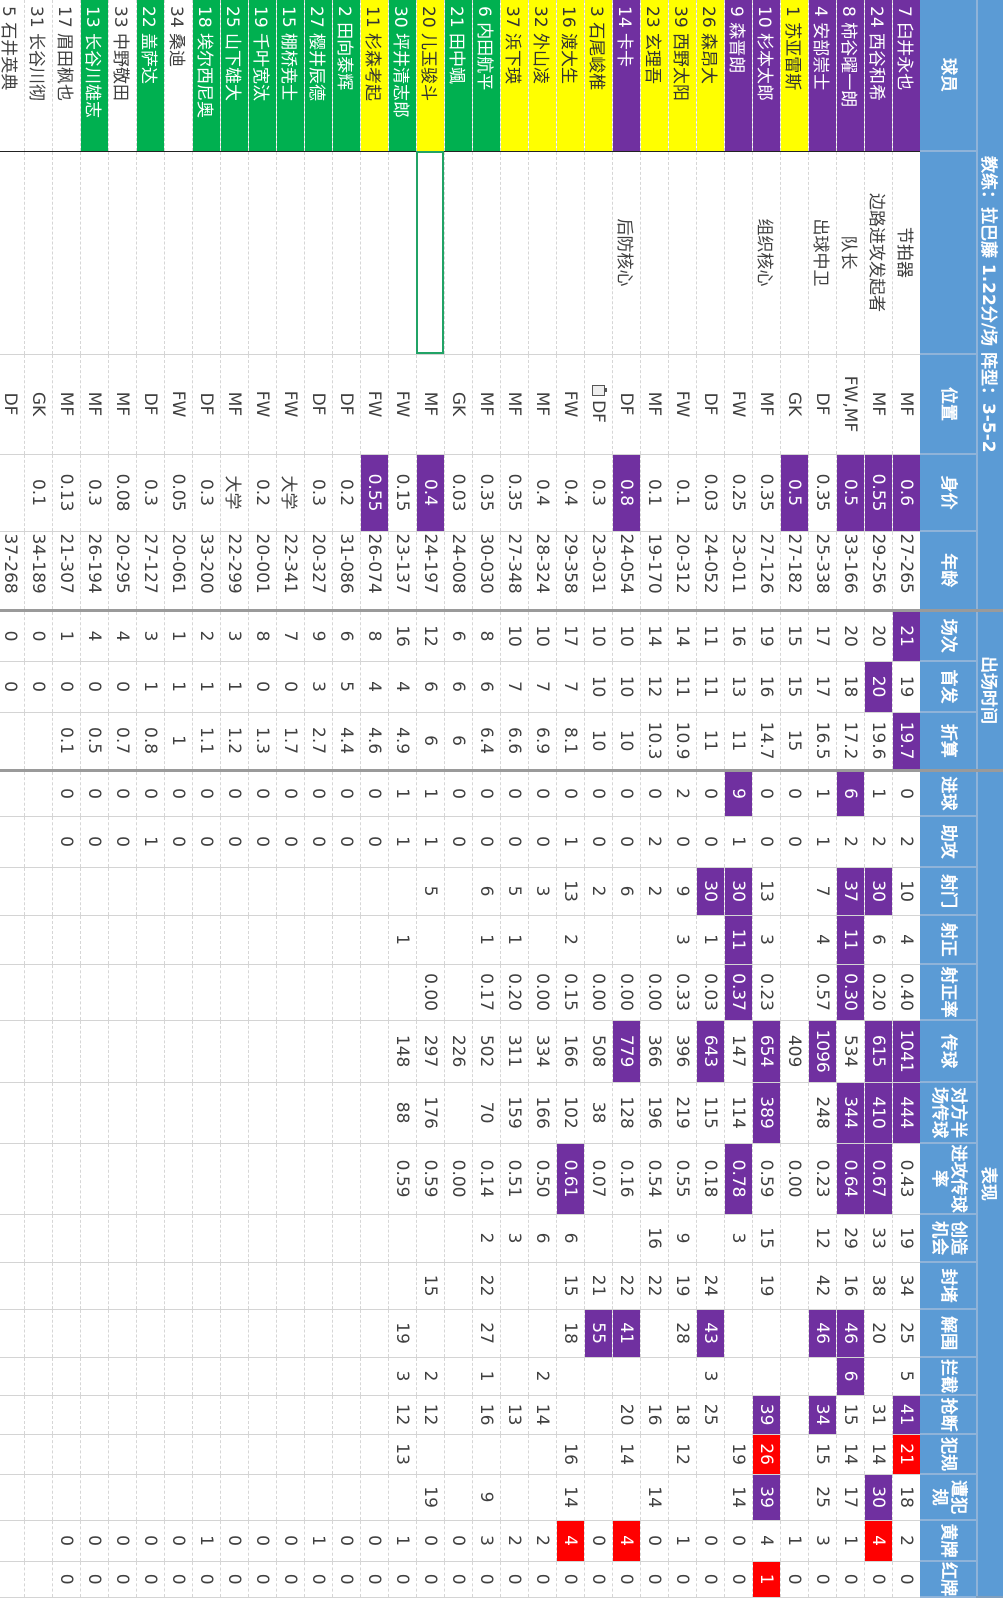 The image size is (1003, 1598). Describe the element at coordinates (542, 741) in the screenshot. I see `cell-equiv: 6.9` at that location.